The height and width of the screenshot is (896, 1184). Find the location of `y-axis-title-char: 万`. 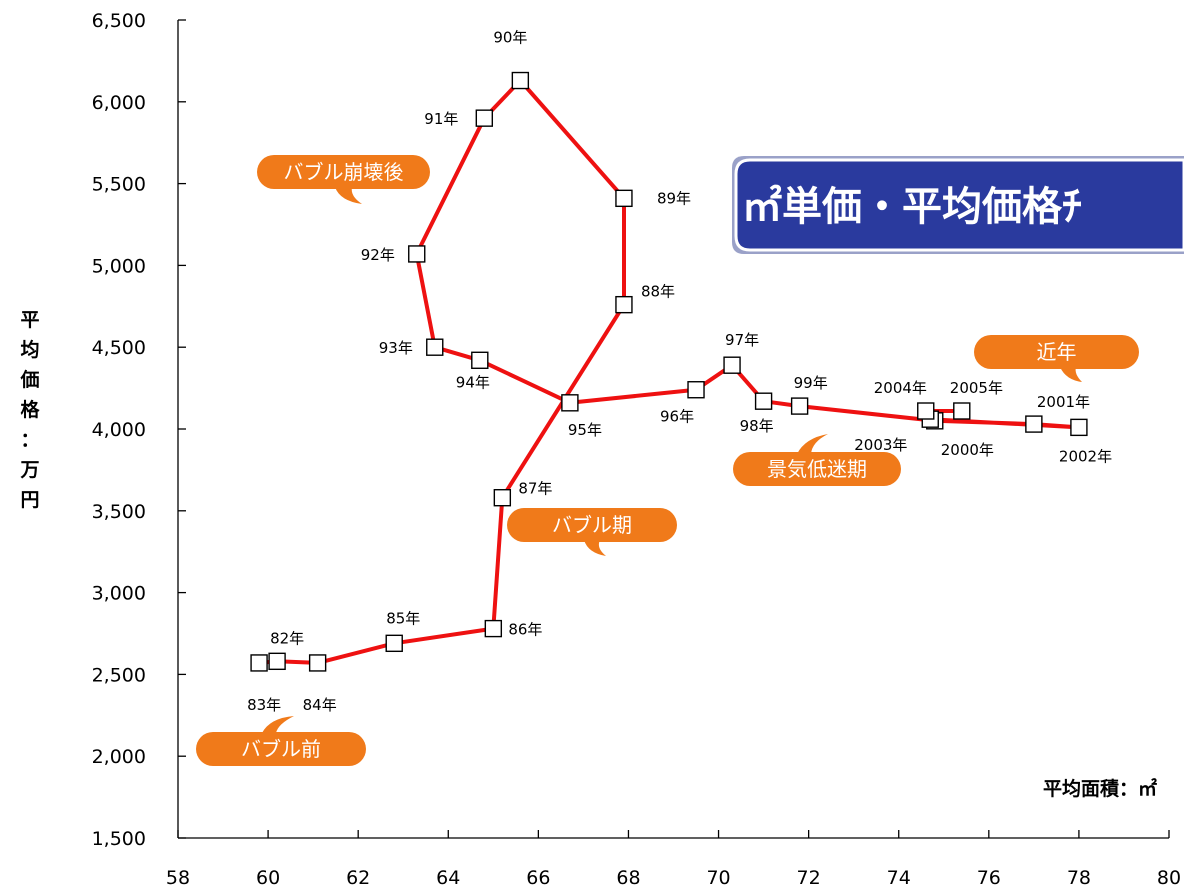

y-axis-title-char: 万 is located at coordinates (29, 470).